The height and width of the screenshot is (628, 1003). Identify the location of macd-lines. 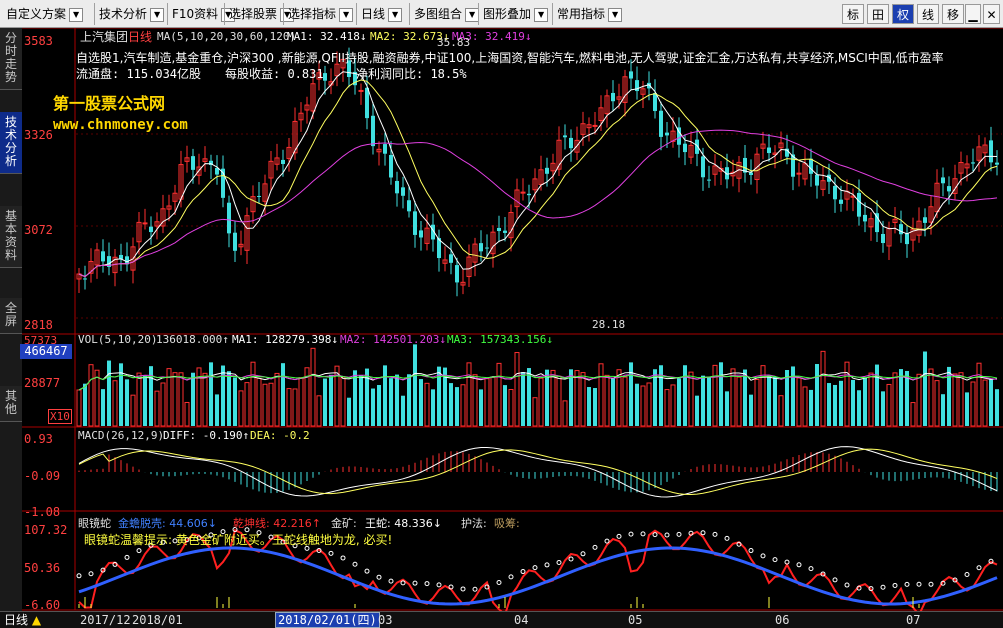
(538, 472).